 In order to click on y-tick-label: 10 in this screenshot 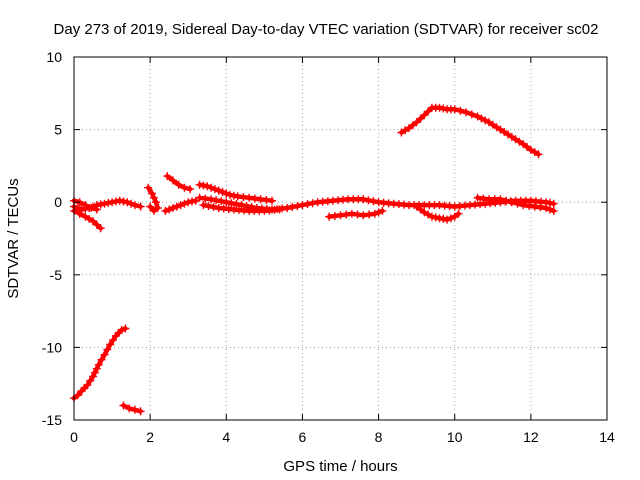, I will do `click(54, 57)`.